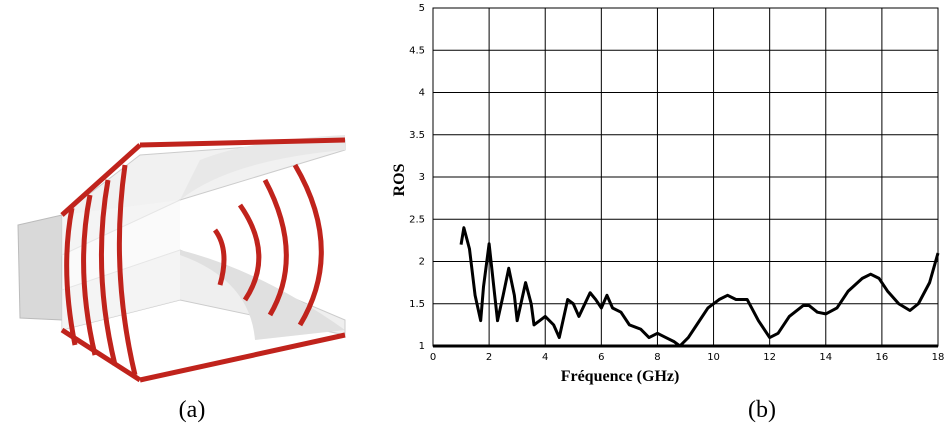 The width and height of the screenshot is (944, 430). I want to click on caption: (b), so click(762, 410).